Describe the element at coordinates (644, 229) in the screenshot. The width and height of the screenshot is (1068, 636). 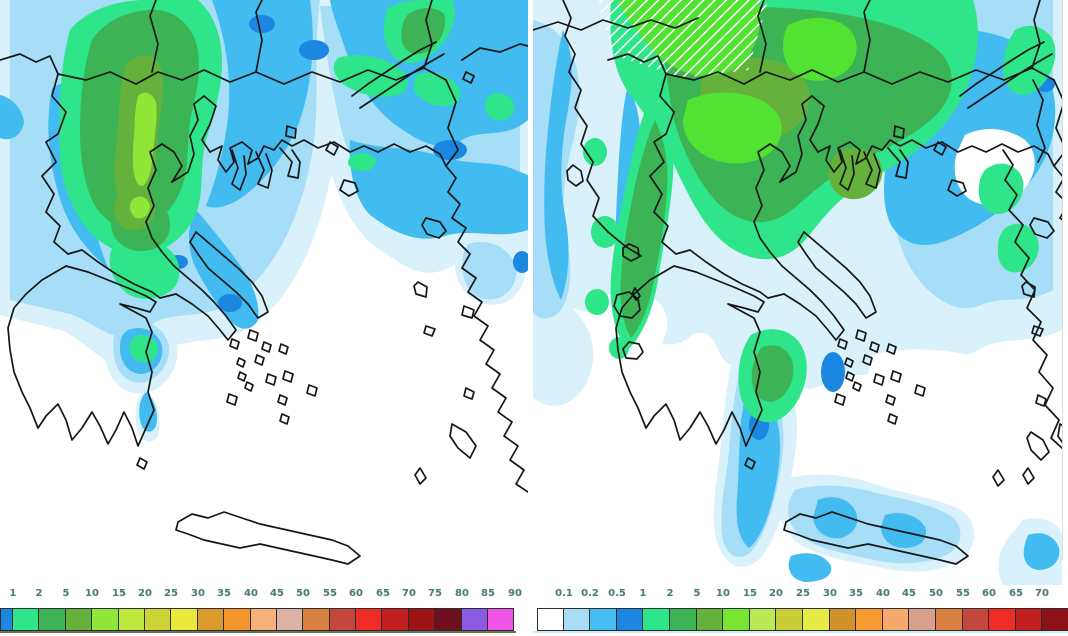
I see `precip-area-green-core` at that location.